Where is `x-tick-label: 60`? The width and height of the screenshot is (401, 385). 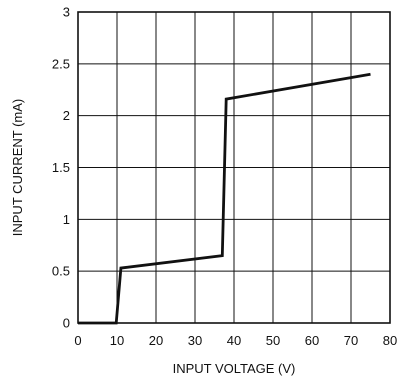
x-tick-label: 60 is located at coordinates (312, 340).